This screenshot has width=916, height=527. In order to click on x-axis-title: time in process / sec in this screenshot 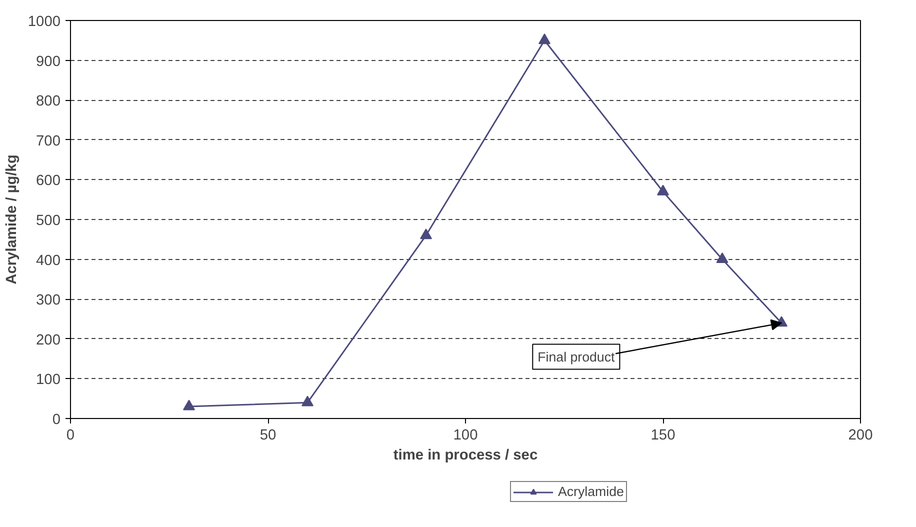, I will do `click(465, 456)`.